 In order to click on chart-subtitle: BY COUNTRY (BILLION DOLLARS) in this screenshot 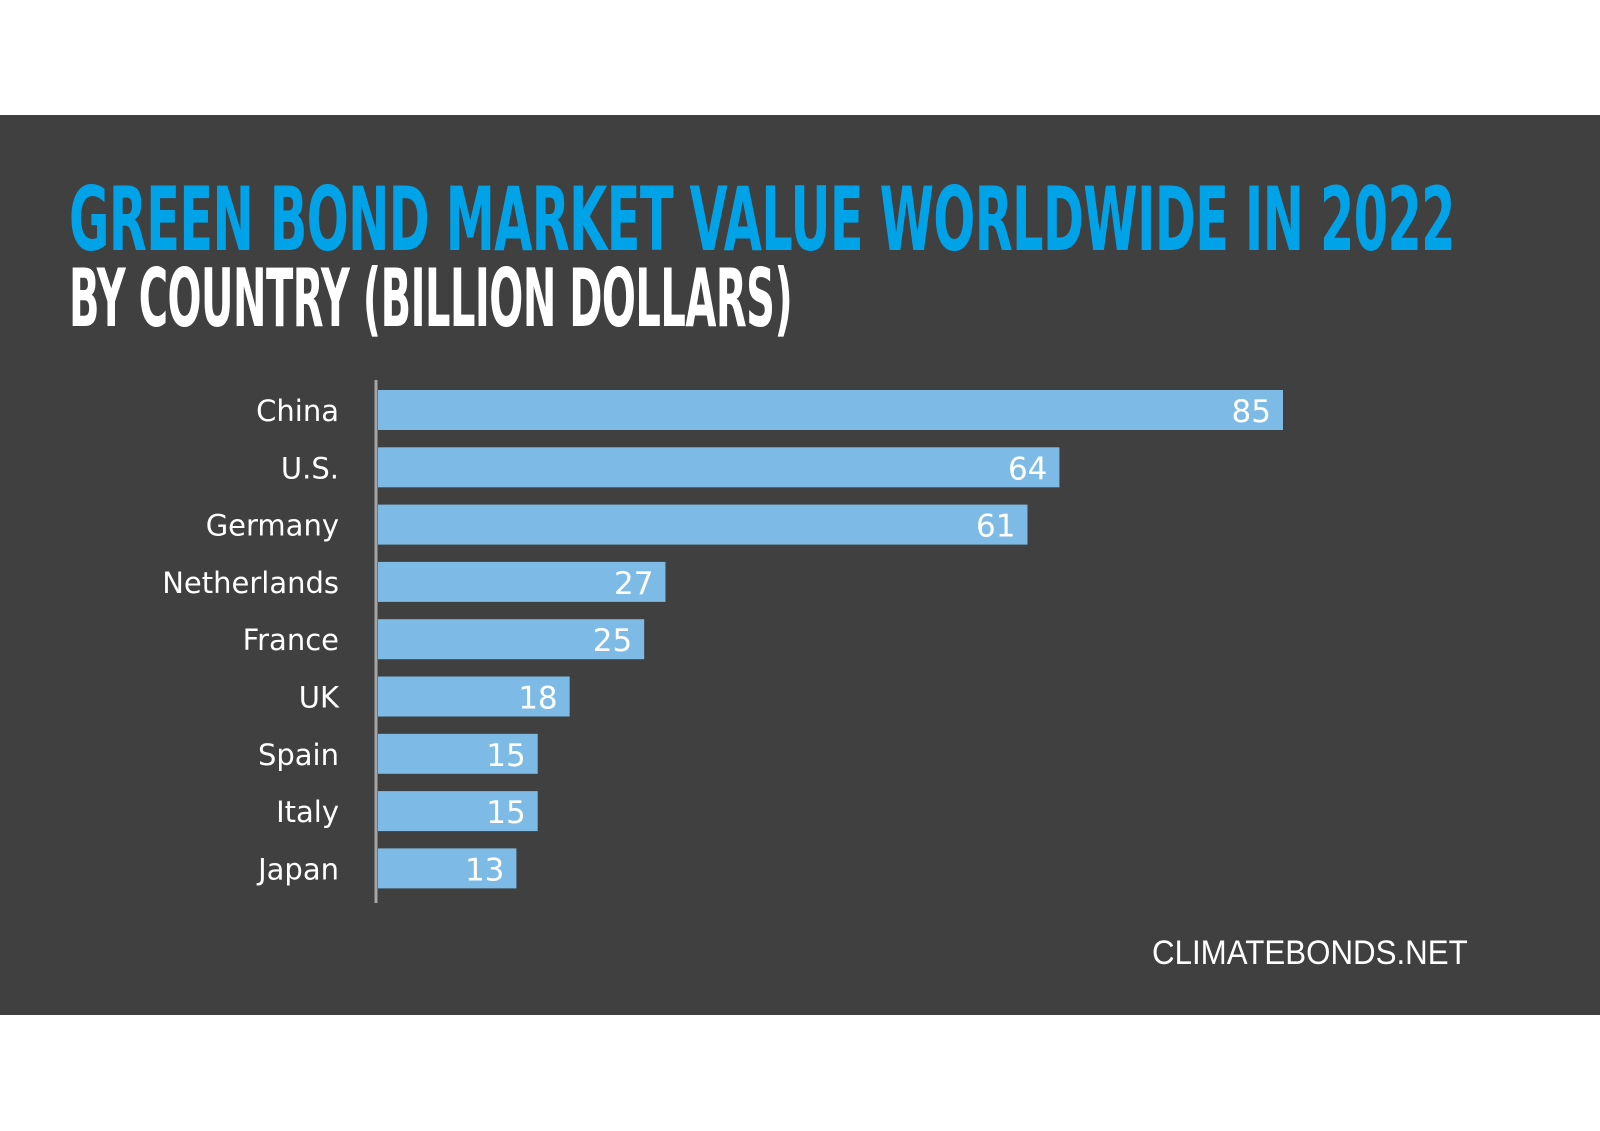, I will do `click(431, 298)`.